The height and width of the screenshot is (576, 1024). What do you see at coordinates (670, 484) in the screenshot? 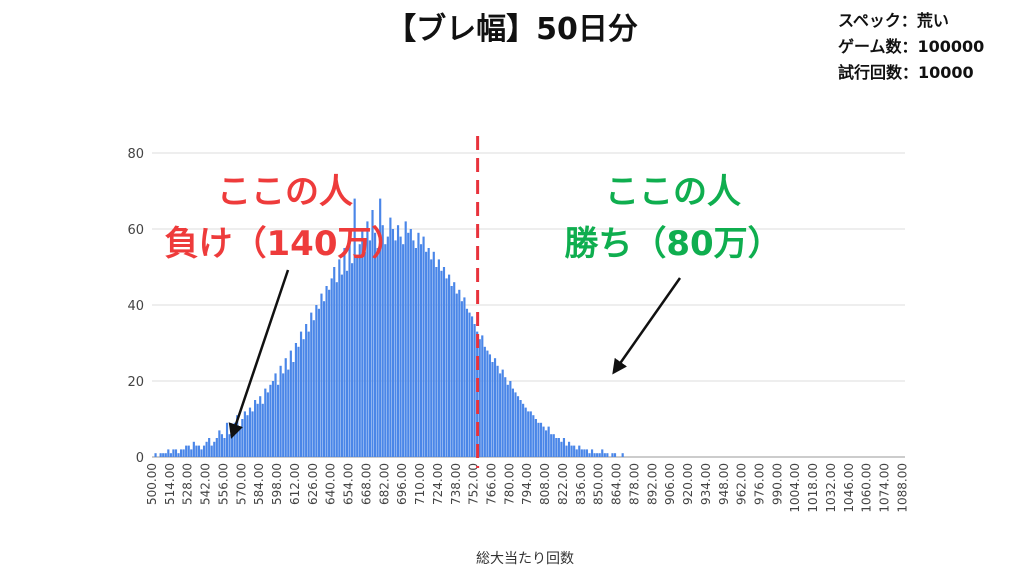
I see `x-tick-label: 906.00` at bounding box center [670, 484].